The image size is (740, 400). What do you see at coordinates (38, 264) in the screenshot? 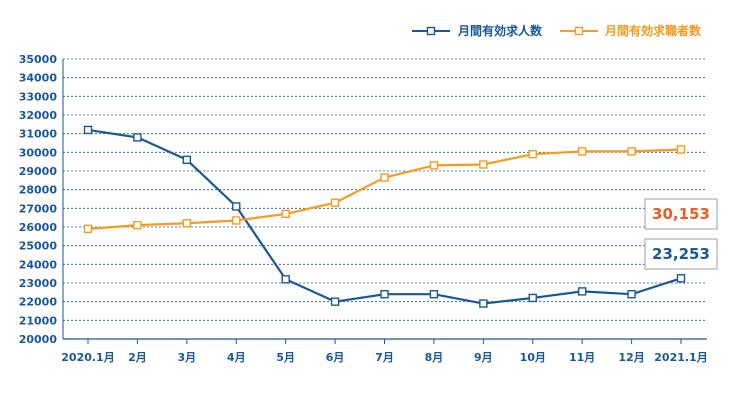
I see `y-tick-label: 24000` at bounding box center [38, 264].